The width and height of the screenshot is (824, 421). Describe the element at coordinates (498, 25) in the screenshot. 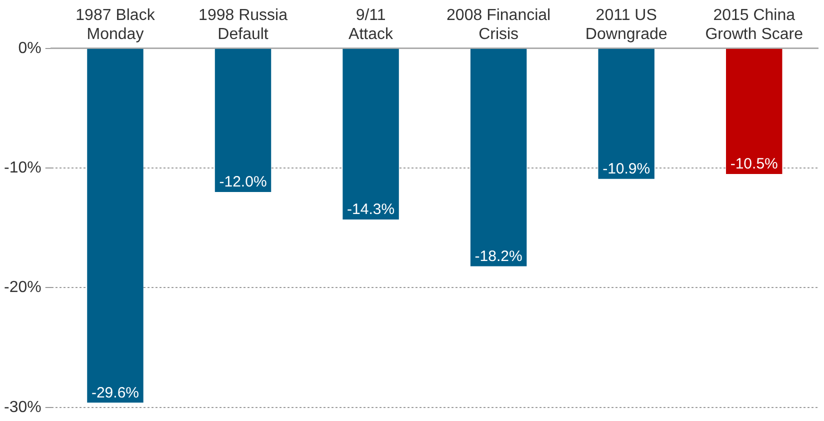

I see `x-tick-label: 2008 Financial Crisis` at that location.